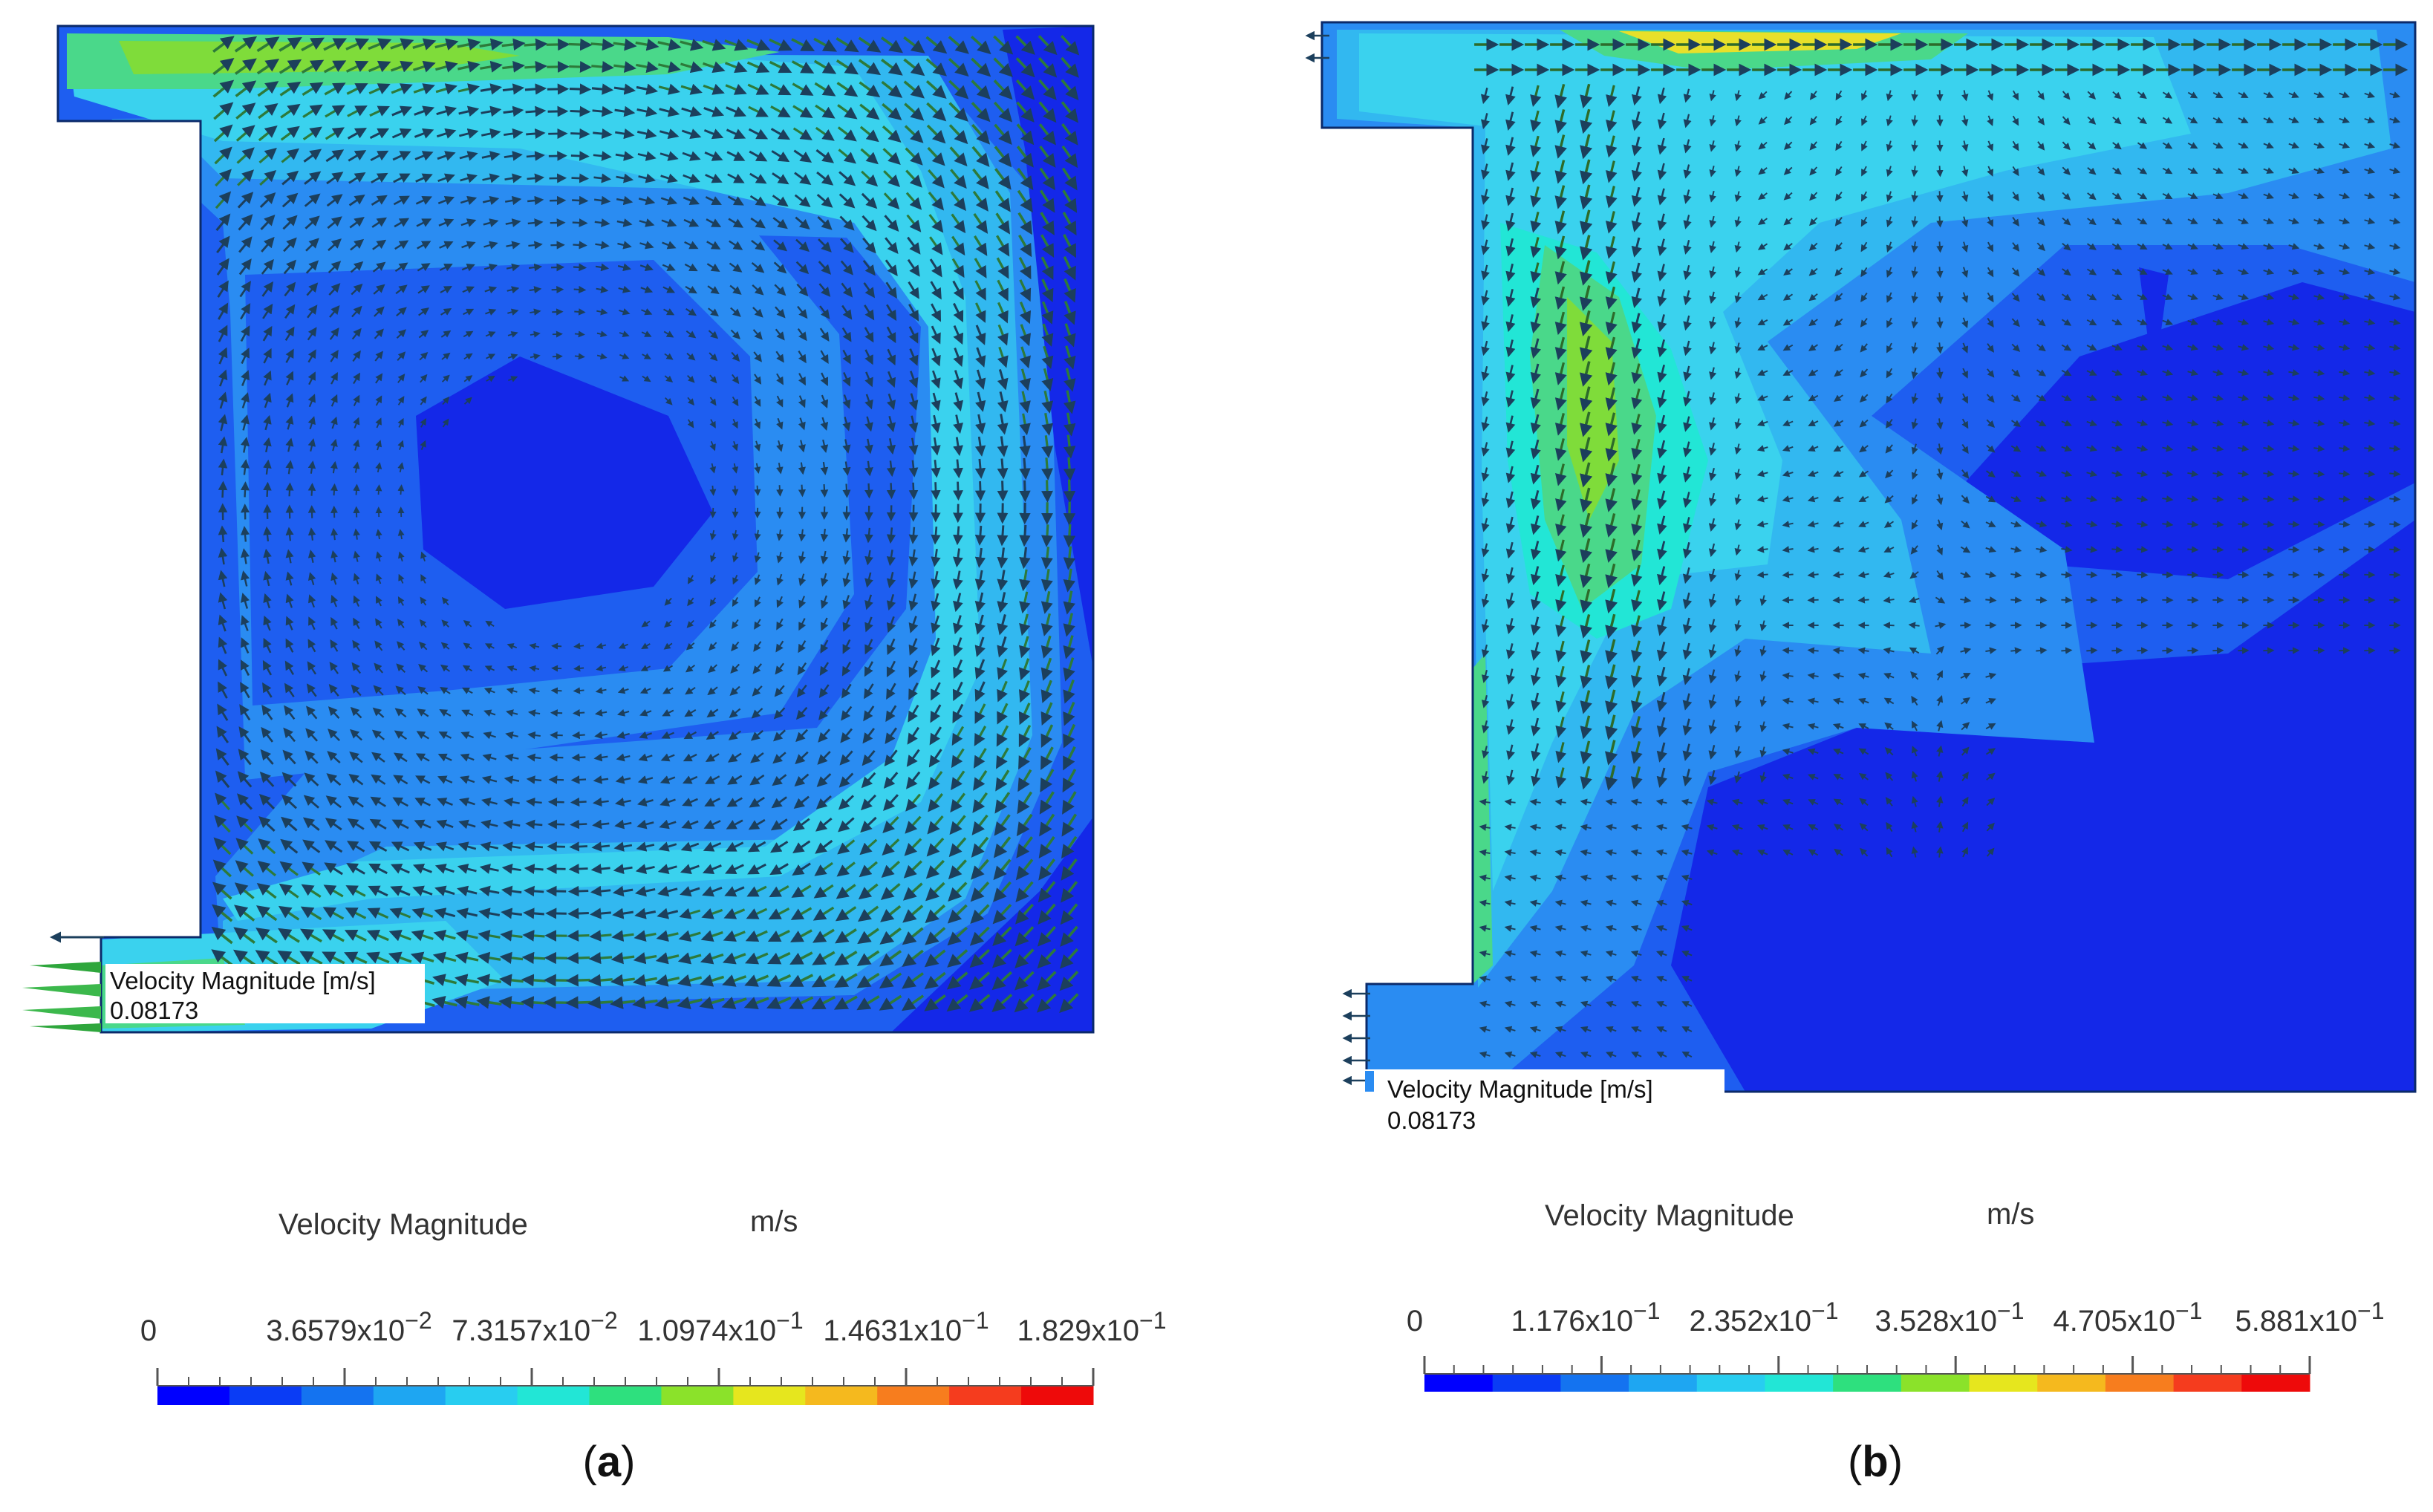  I want to click on legend-title-a: Velocity Magnitude, so click(404, 1224).